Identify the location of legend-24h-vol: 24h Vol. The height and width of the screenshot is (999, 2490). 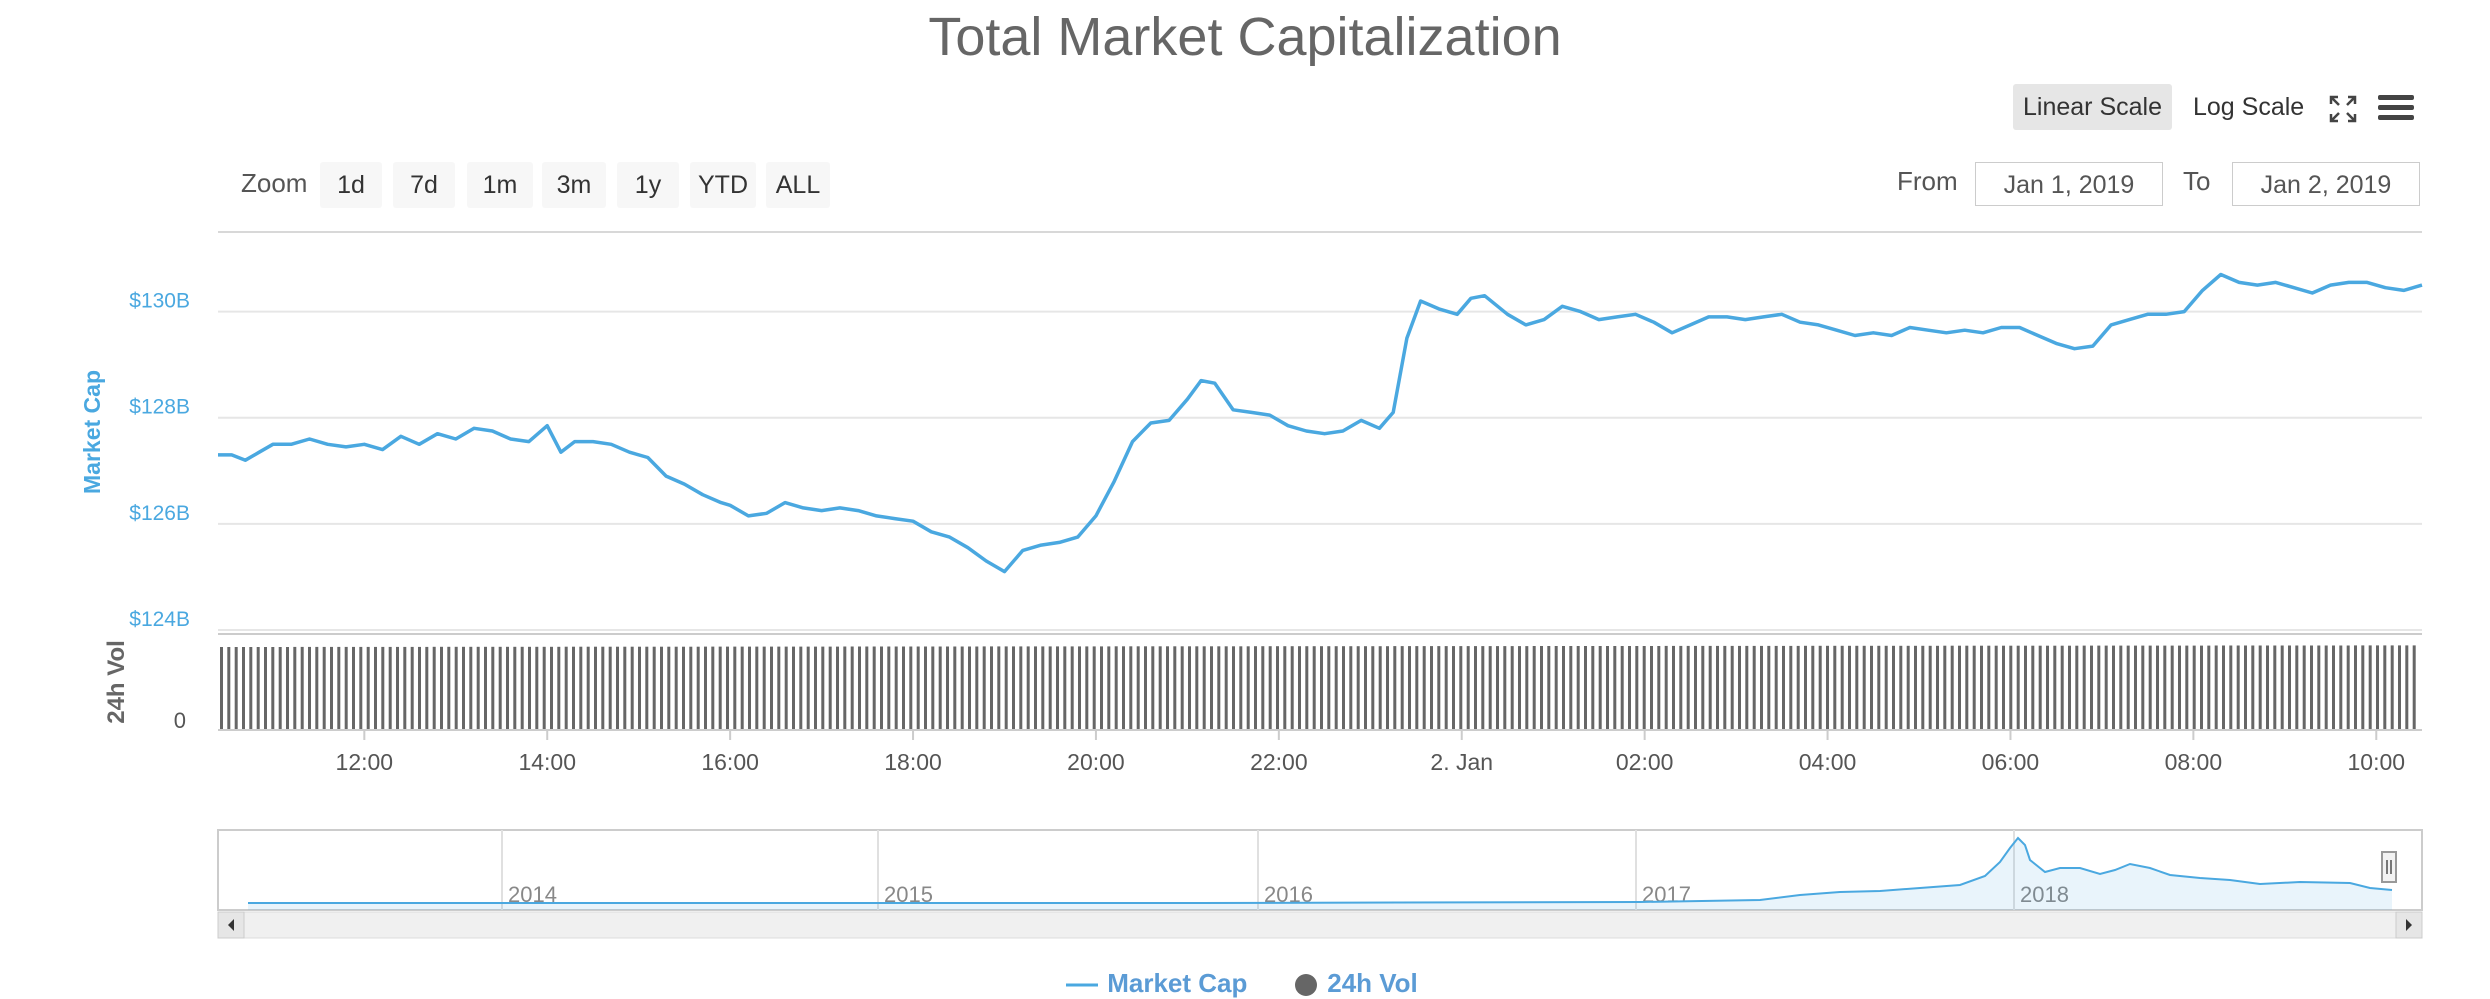
(1355, 983).